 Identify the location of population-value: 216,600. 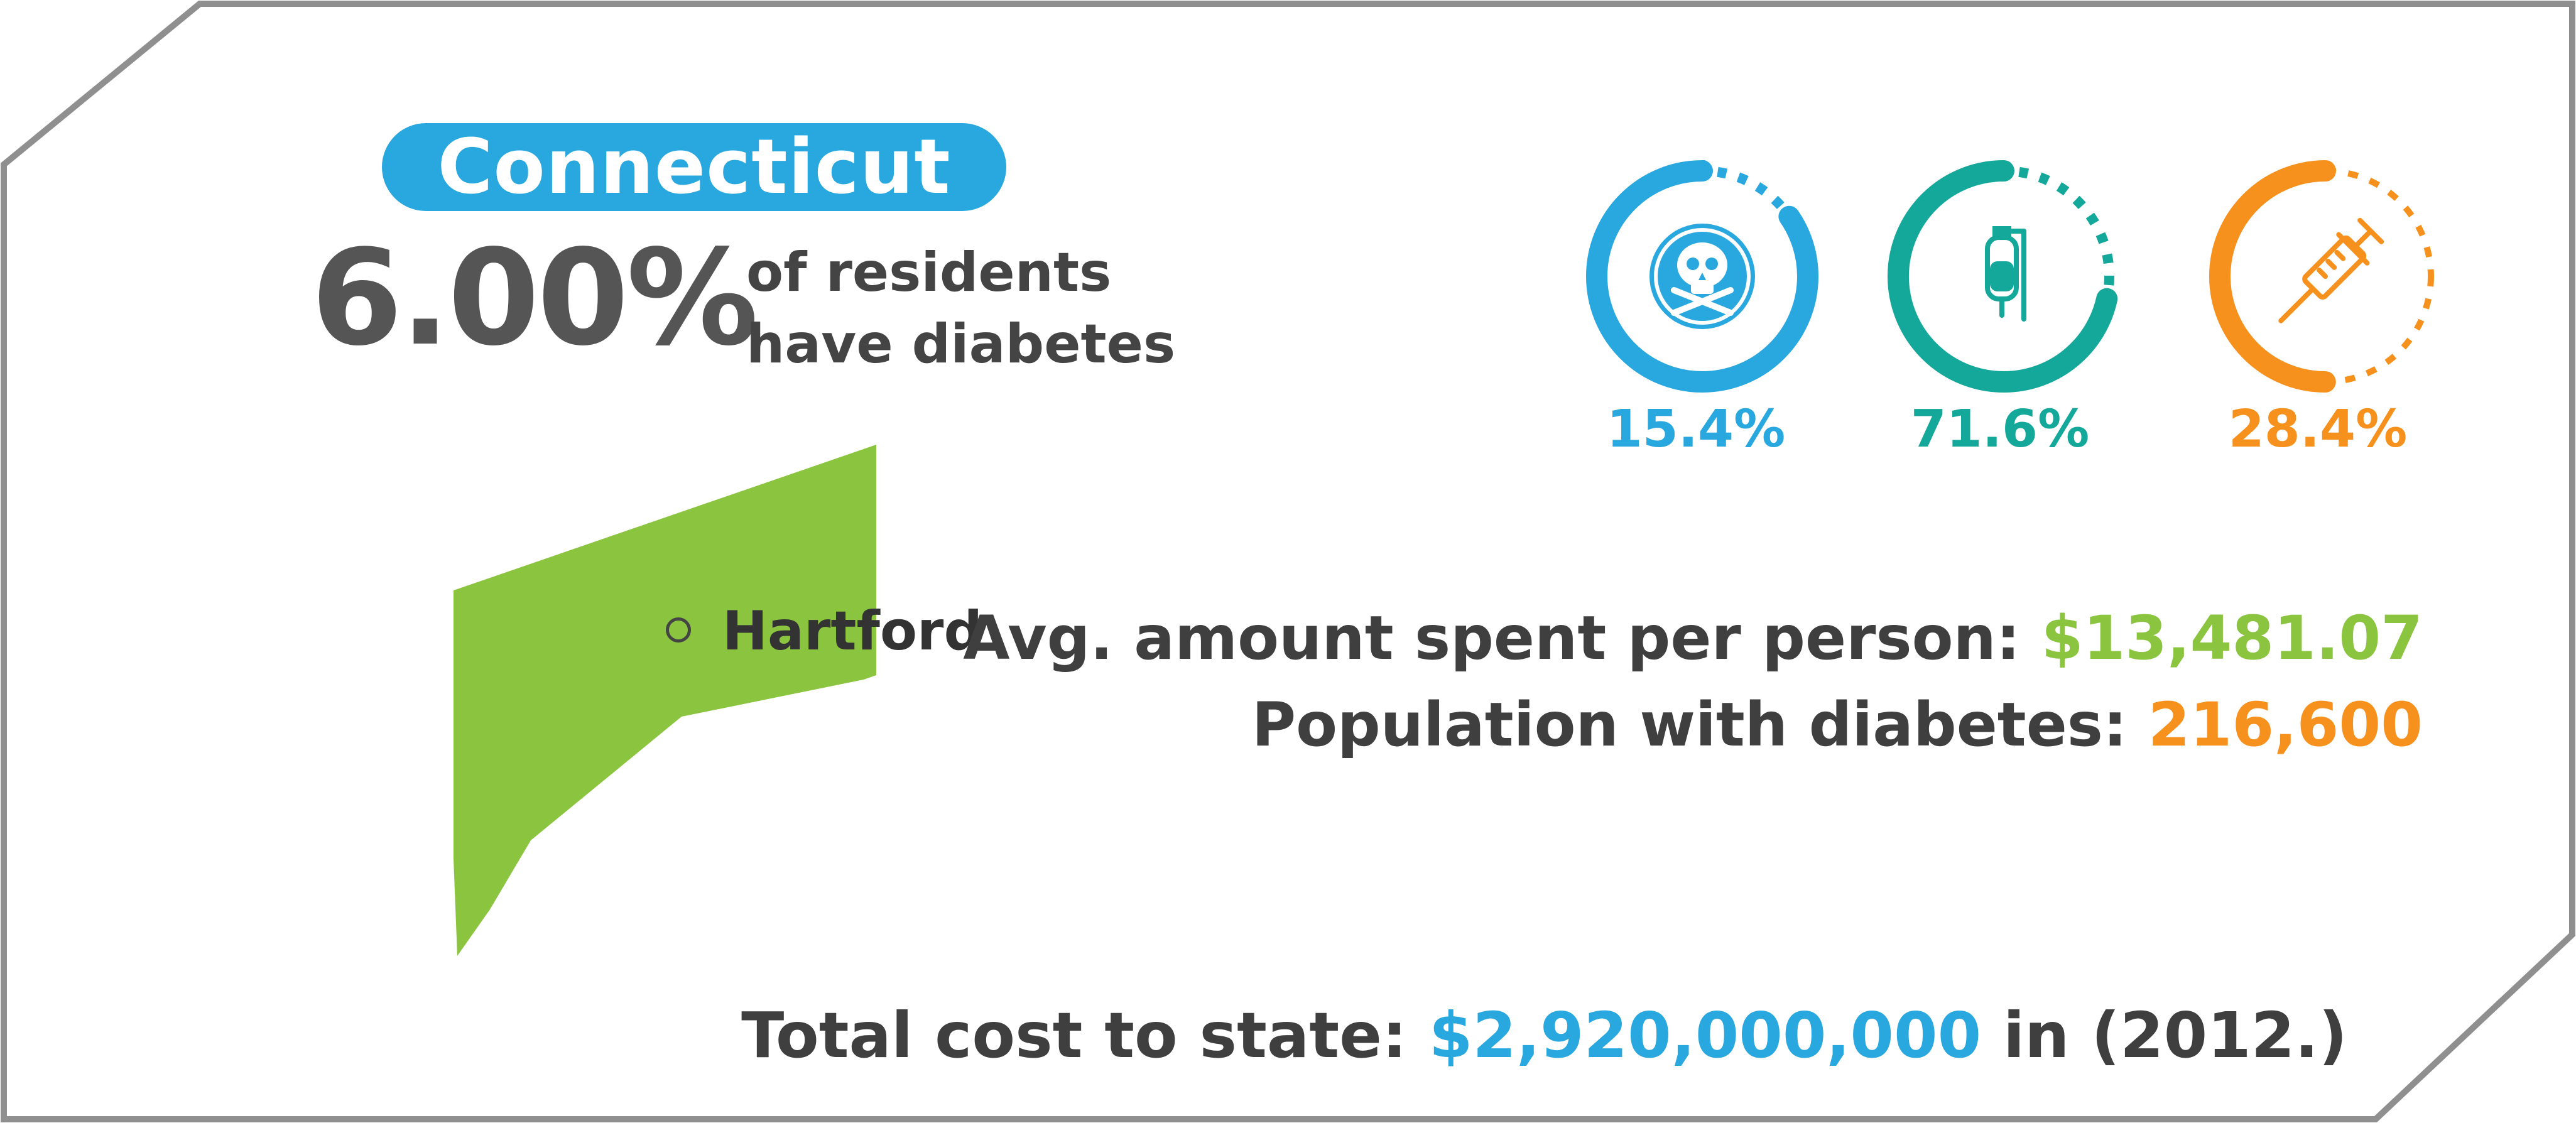
(2285, 725).